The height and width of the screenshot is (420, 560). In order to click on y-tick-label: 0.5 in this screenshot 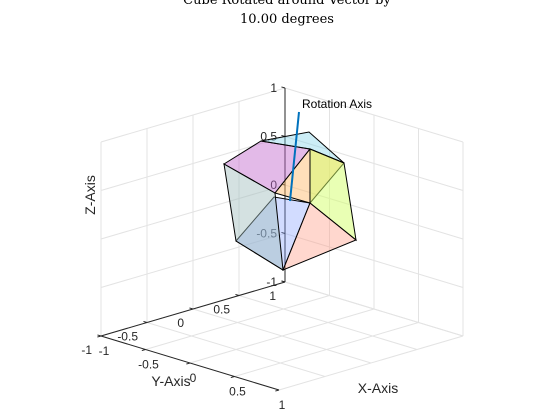, I will do `click(221, 310)`.